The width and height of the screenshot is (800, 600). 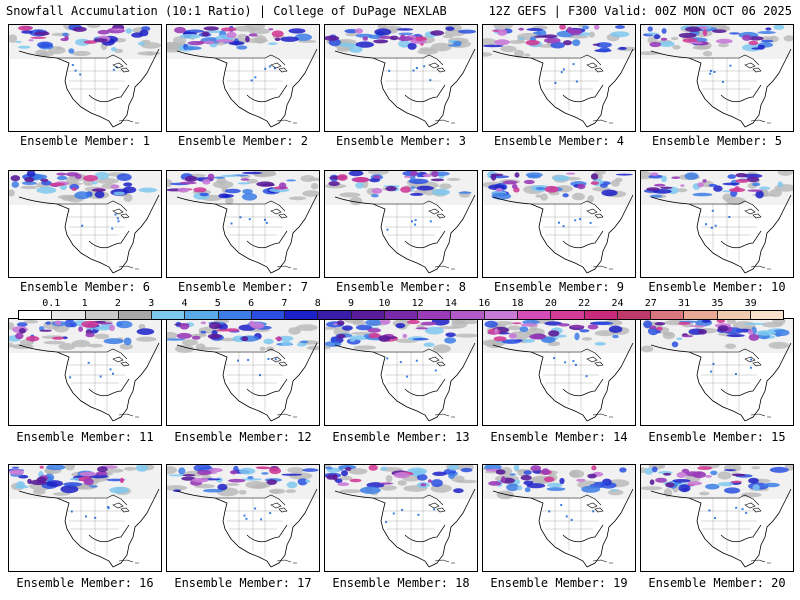 I want to click on scale-tick-label: 22, so click(x=584, y=303).